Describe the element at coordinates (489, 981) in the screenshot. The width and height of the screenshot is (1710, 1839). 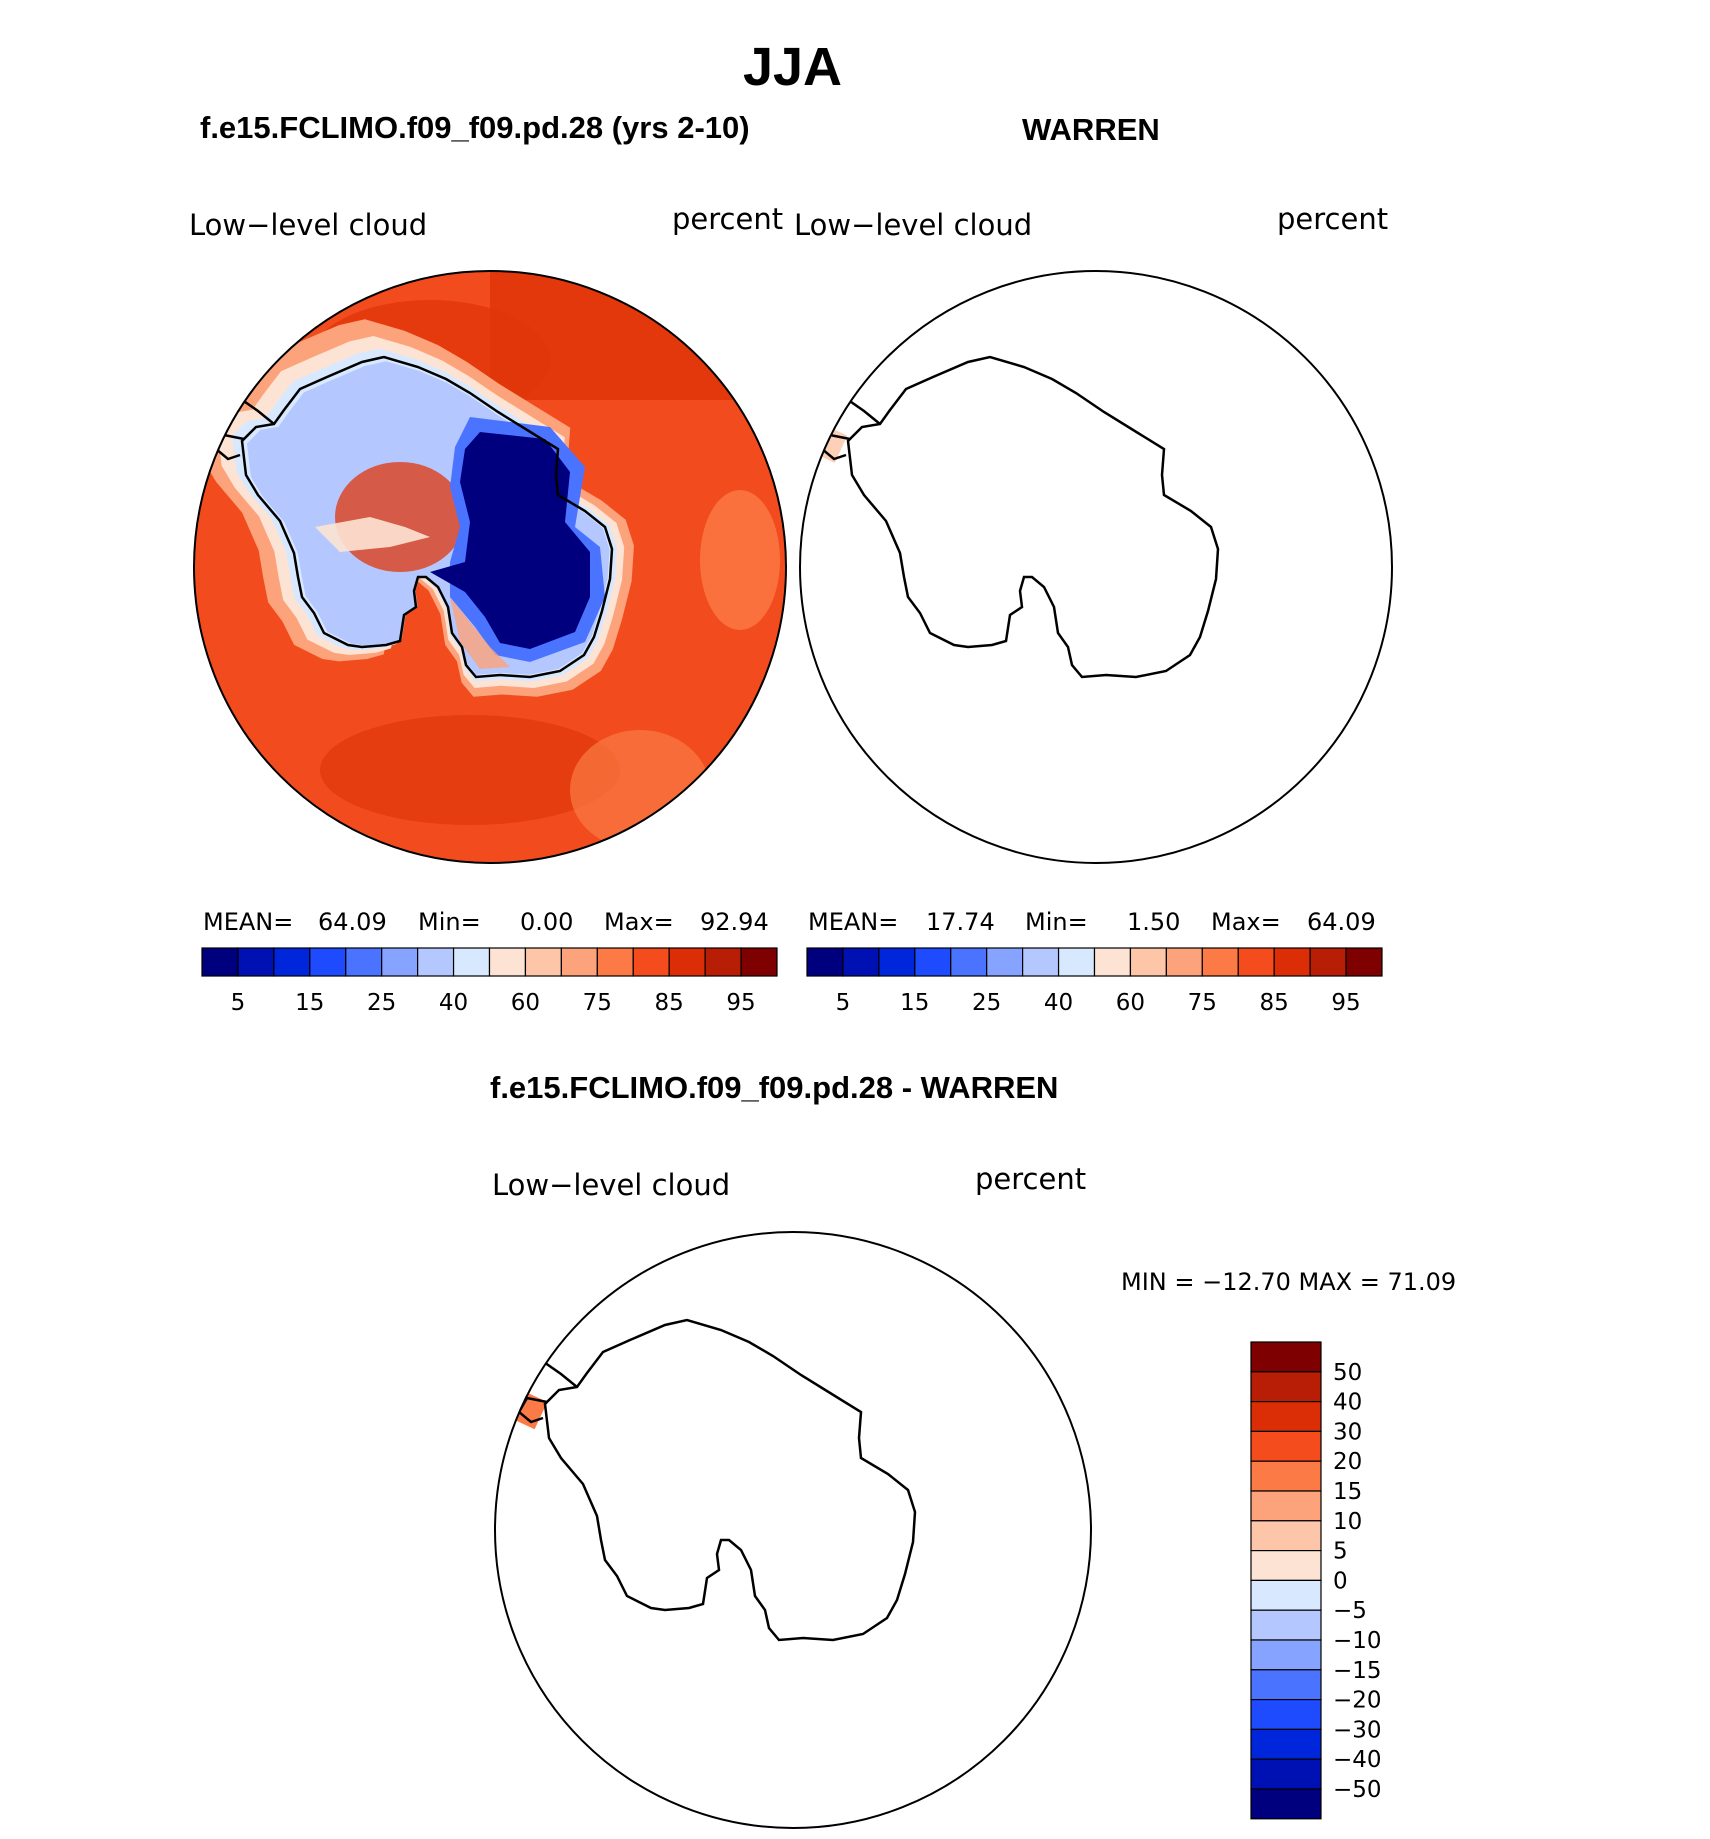
I see `model-colorbar: 5 15 25 40 60 75 85 95` at that location.